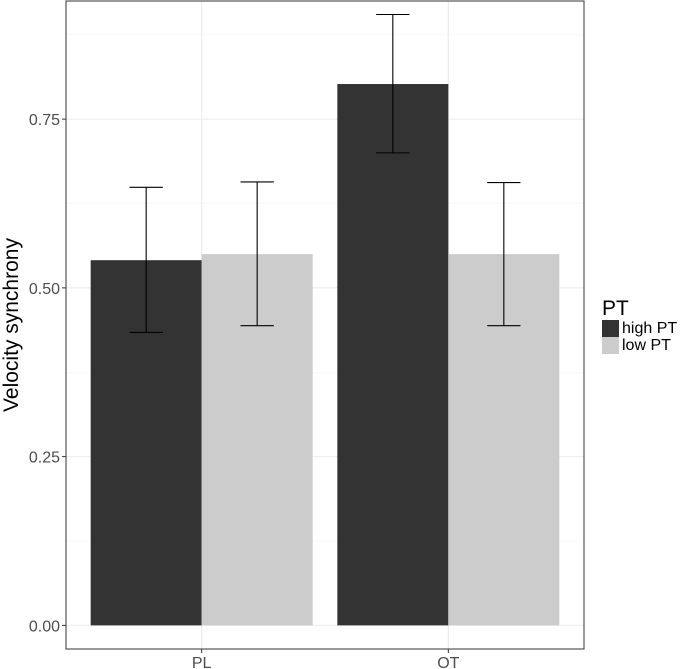 The height and width of the screenshot is (669, 685). Describe the element at coordinates (44, 289) in the screenshot. I see `y-tick-label: 0.50` at that location.